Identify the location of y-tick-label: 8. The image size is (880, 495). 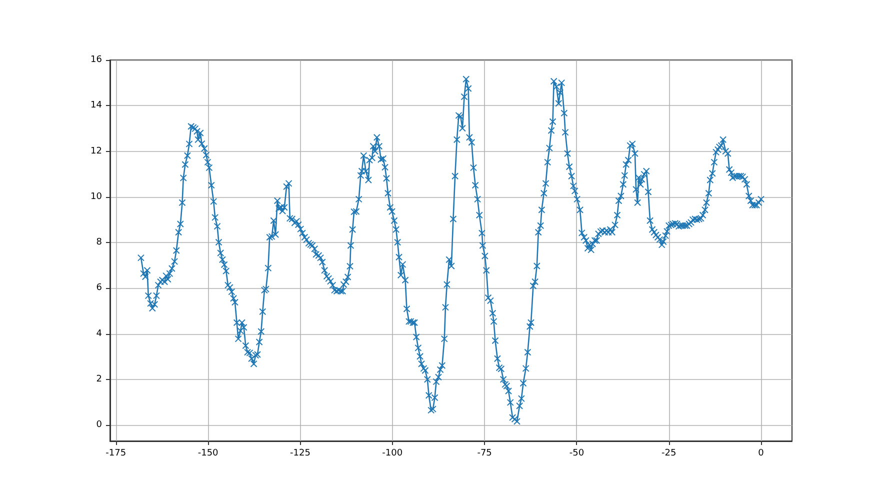
(99, 243).